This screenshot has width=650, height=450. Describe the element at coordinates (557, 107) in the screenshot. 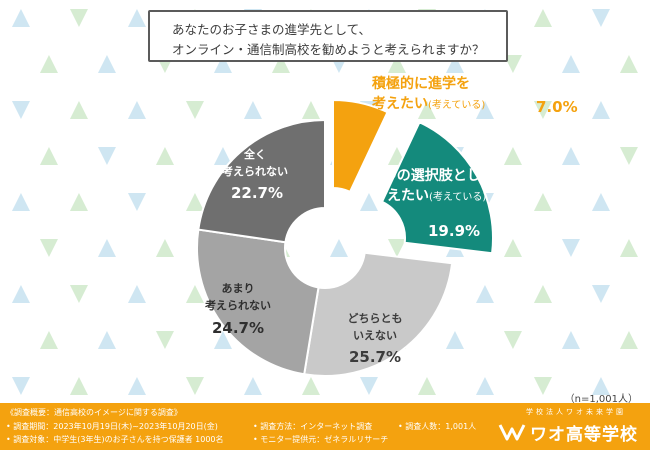

I see `slice-value: 7.0%` at that location.